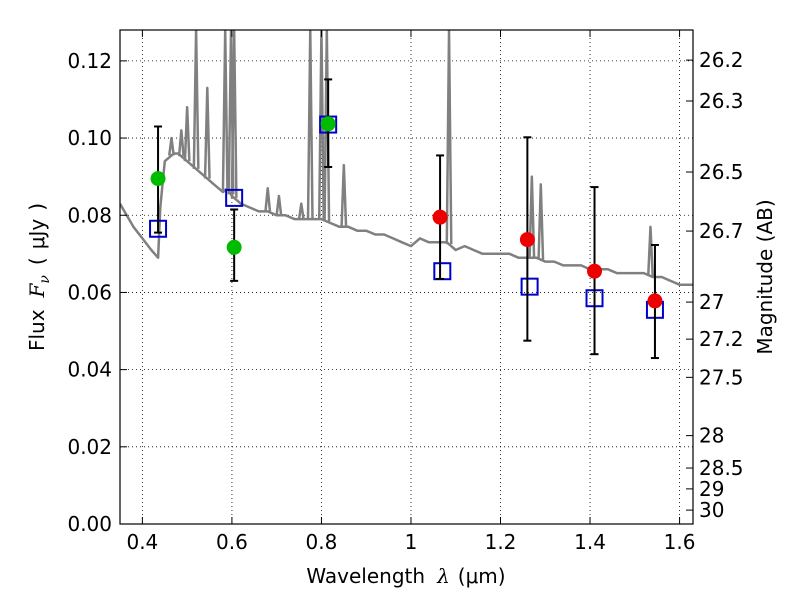 This screenshot has width=800, height=600. Describe the element at coordinates (711, 510) in the screenshot. I see `y2-tick-label: 30` at that location.